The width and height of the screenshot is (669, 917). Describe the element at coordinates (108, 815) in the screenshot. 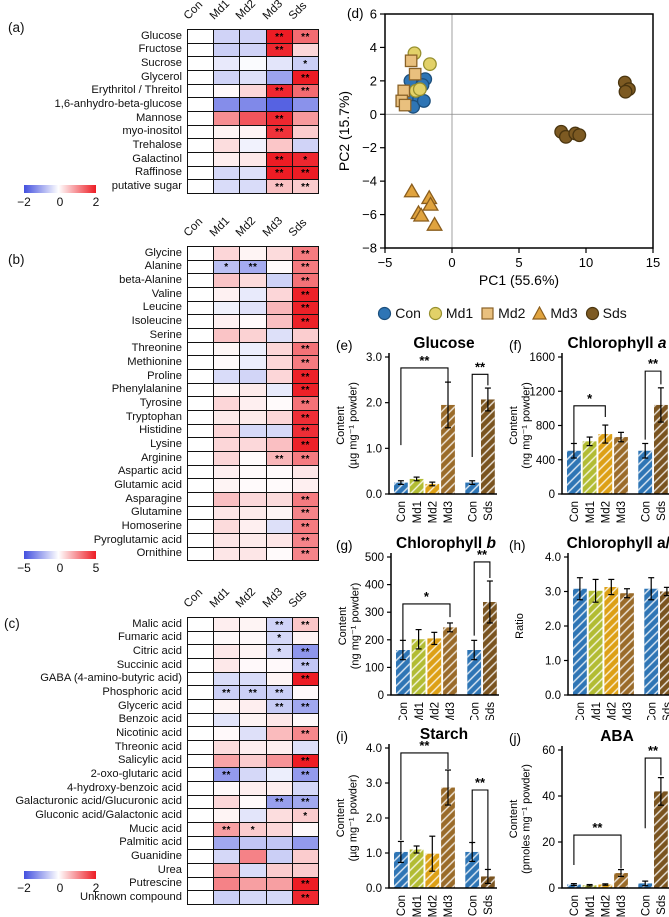

I see `heatmap-row-label: Gluconic acid/Galactonic acid` at that location.